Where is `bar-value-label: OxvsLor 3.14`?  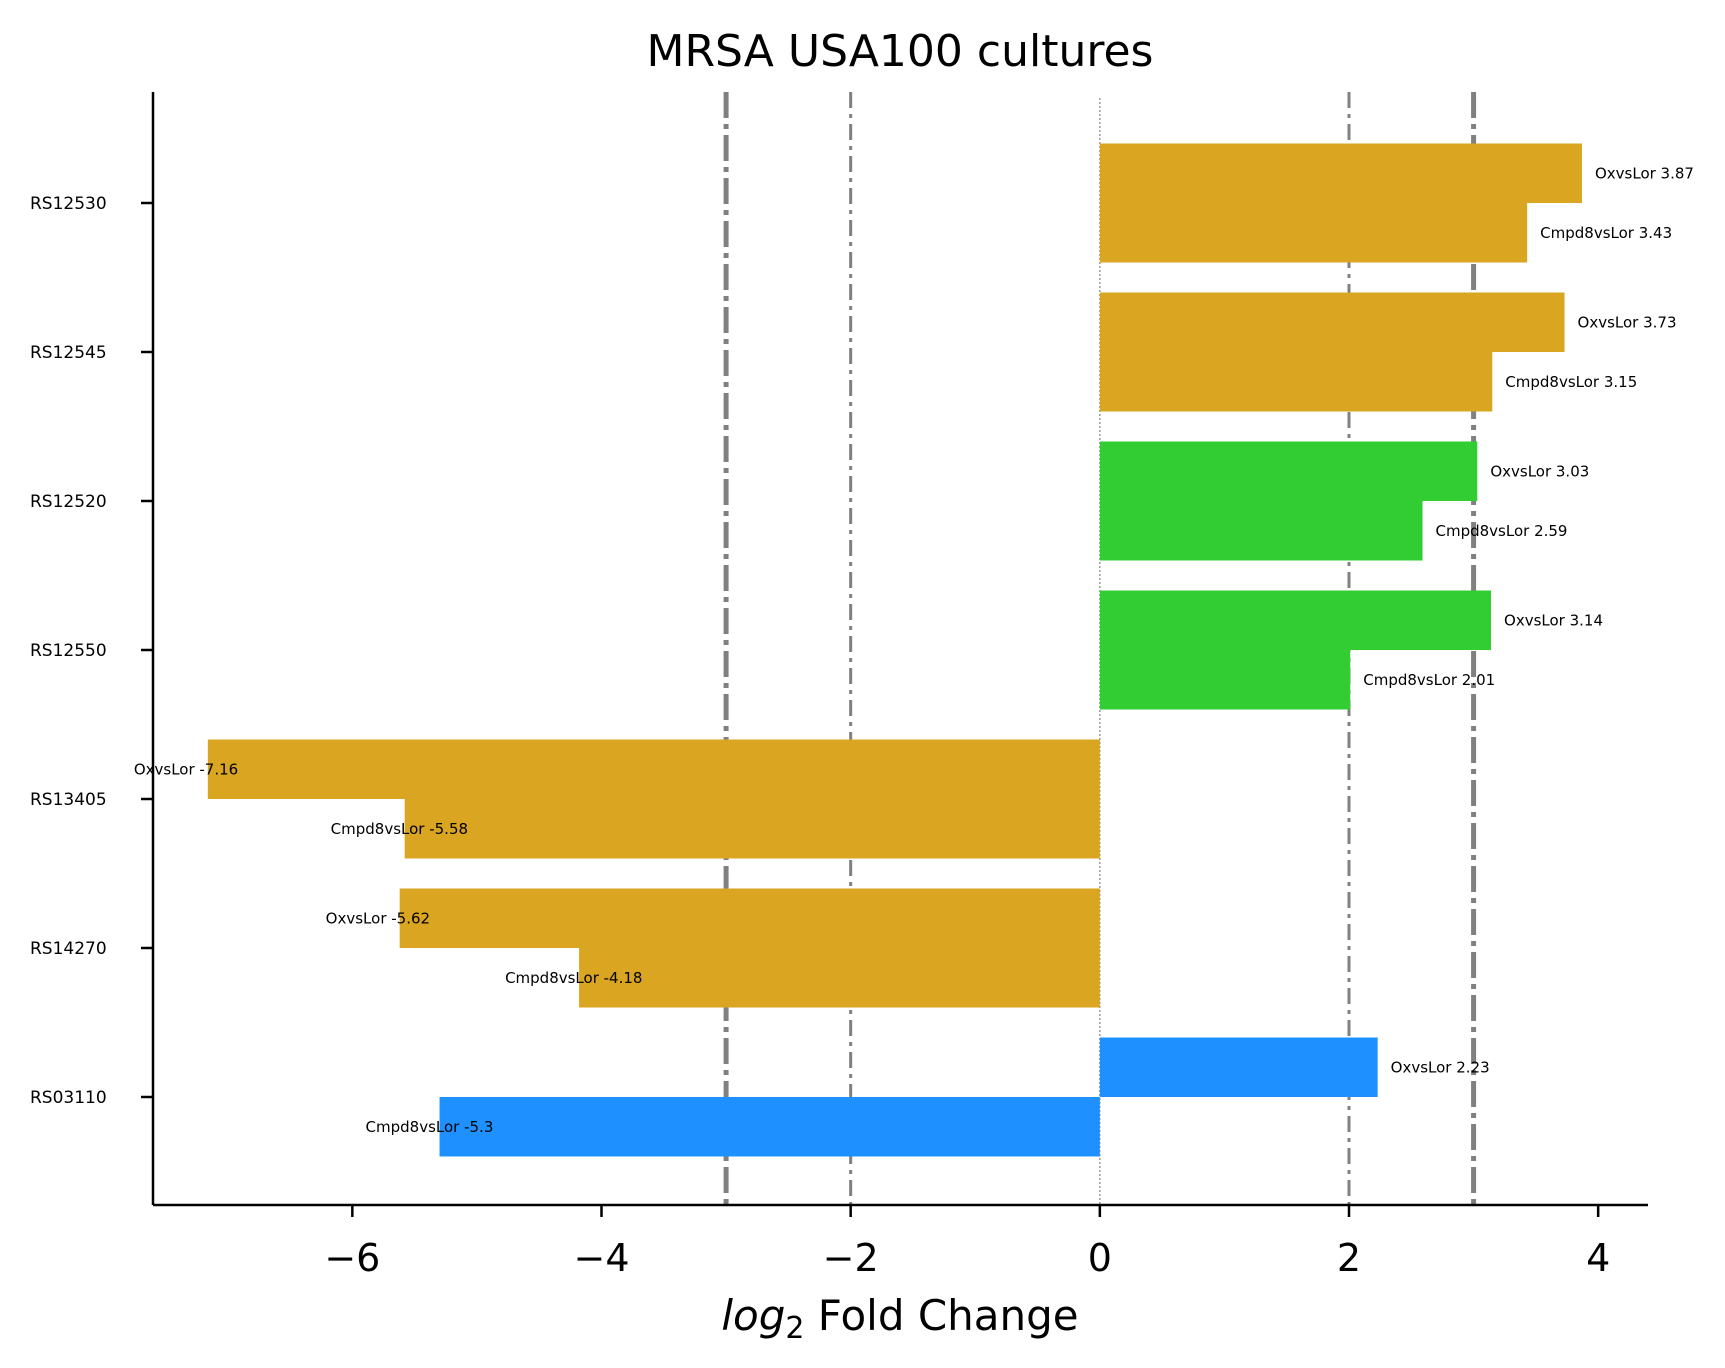
bar-value-label: OxvsLor 3.14 is located at coordinates (1553, 620).